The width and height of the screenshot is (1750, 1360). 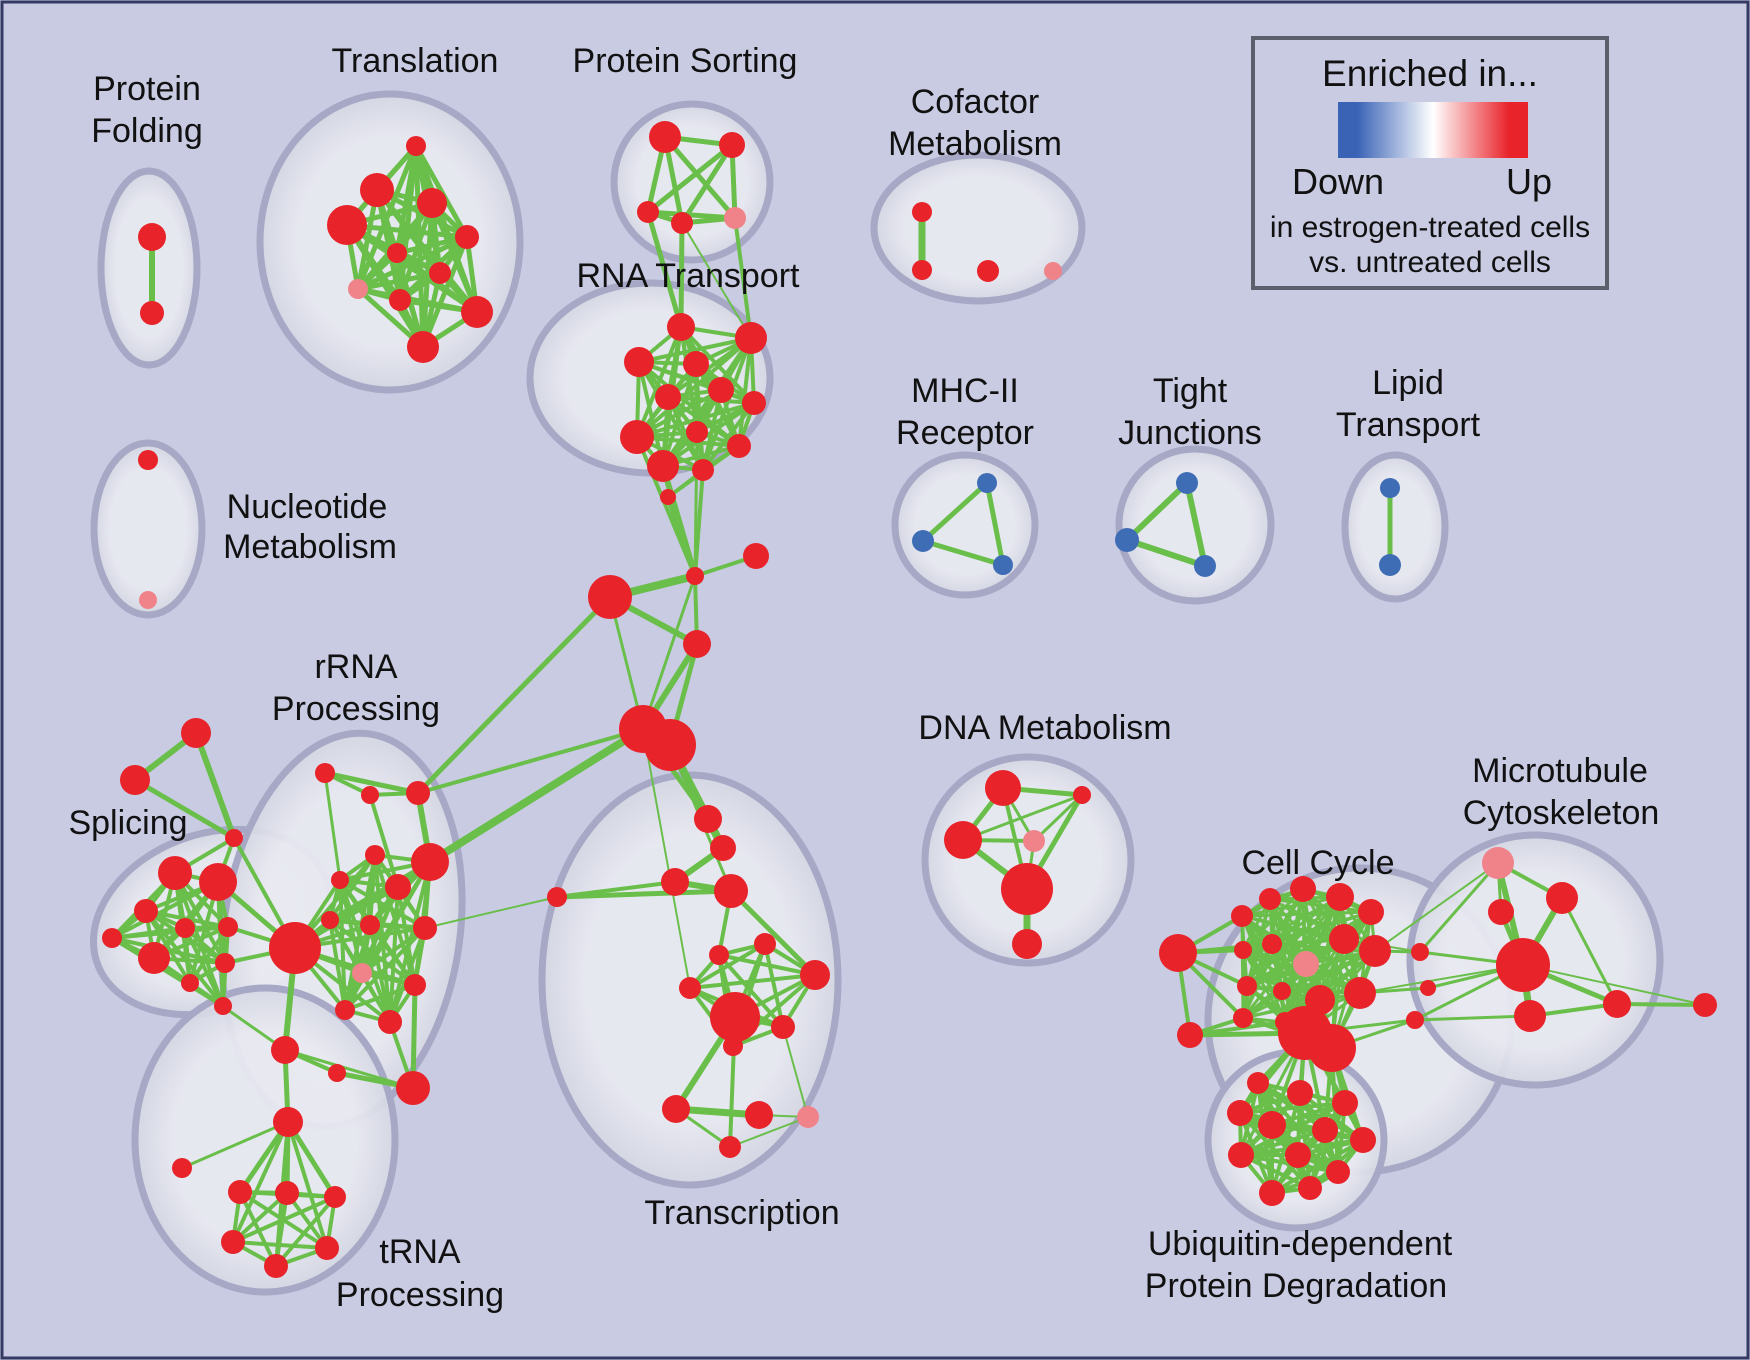 What do you see at coordinates (382, 904) in the screenshot?
I see `edge-r6-r10` at bounding box center [382, 904].